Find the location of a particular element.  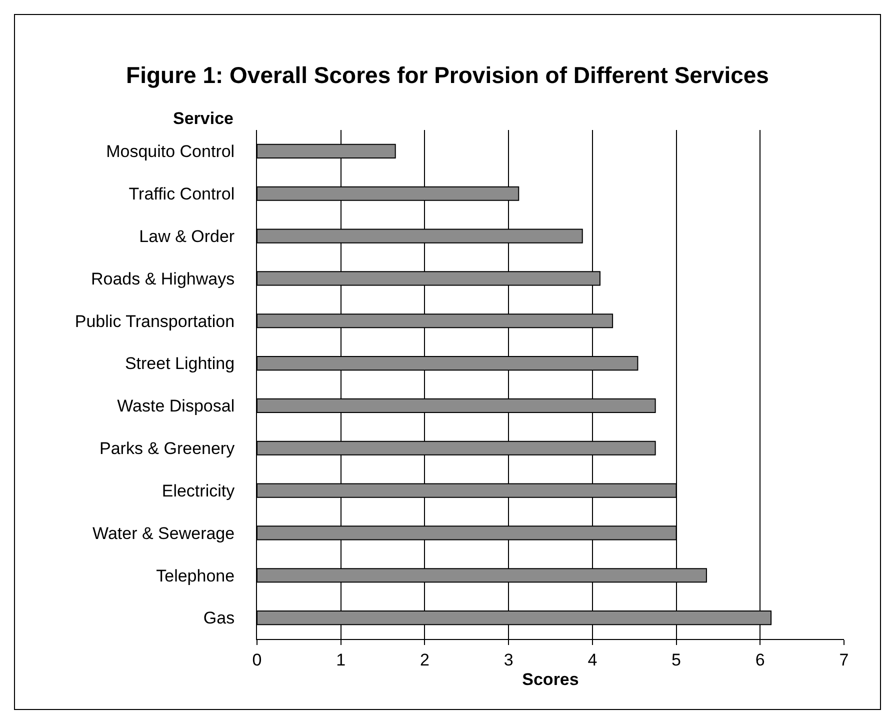

x-tick-label: 4 is located at coordinates (593, 660).